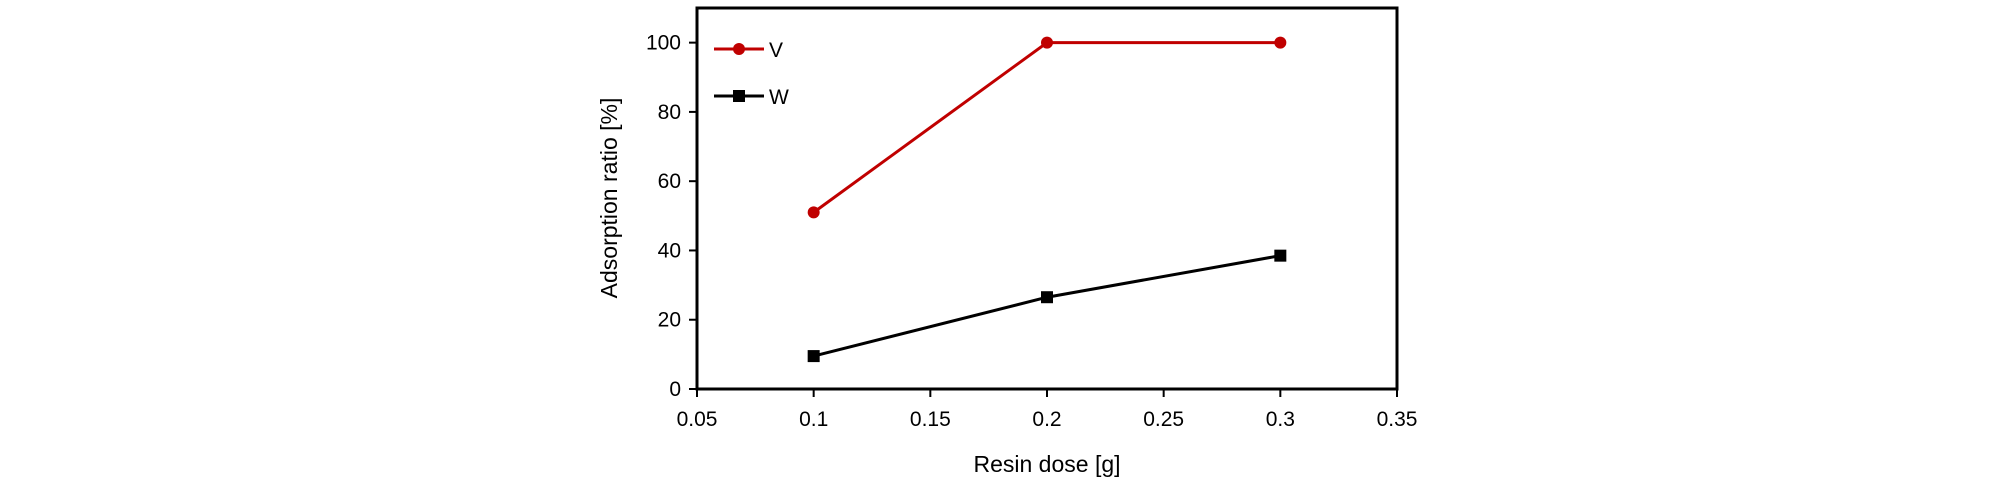  What do you see at coordinates (697, 419) in the screenshot?
I see `x-tick-label: 0.05` at bounding box center [697, 419].